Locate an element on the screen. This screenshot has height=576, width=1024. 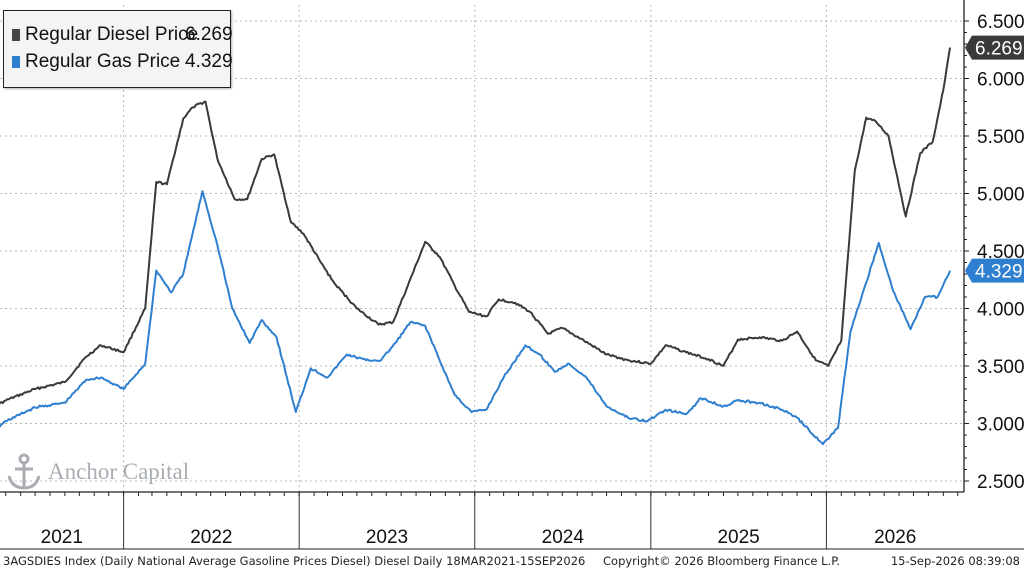
x-tick-label: 2021 is located at coordinates (62, 537).